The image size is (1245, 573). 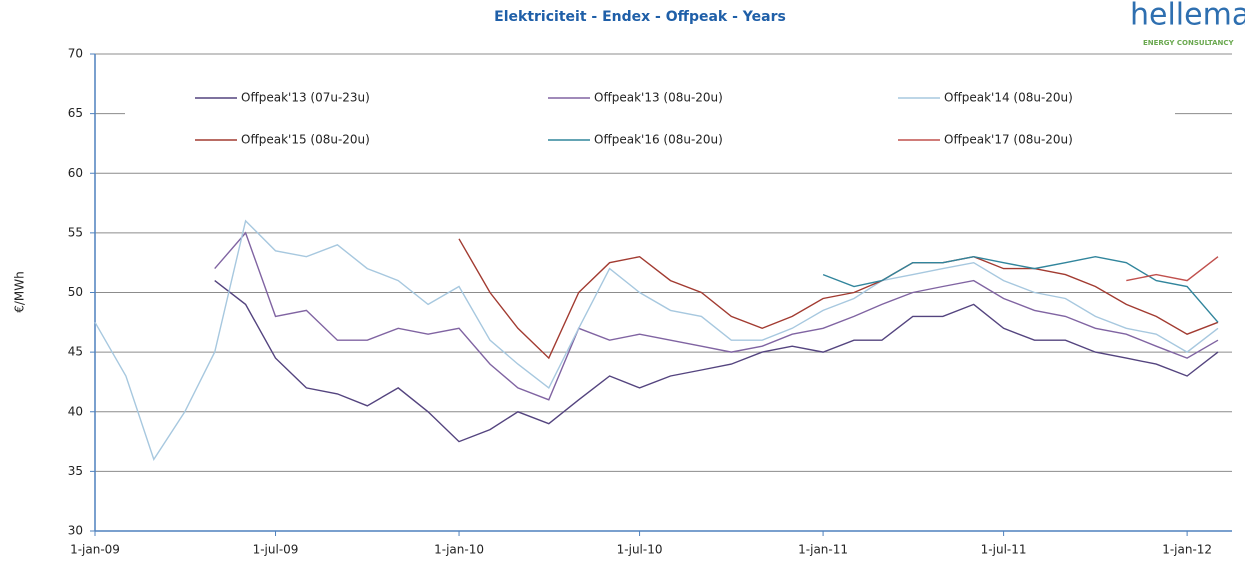 I want to click on y-tick-label: 60, so click(x=75, y=173).